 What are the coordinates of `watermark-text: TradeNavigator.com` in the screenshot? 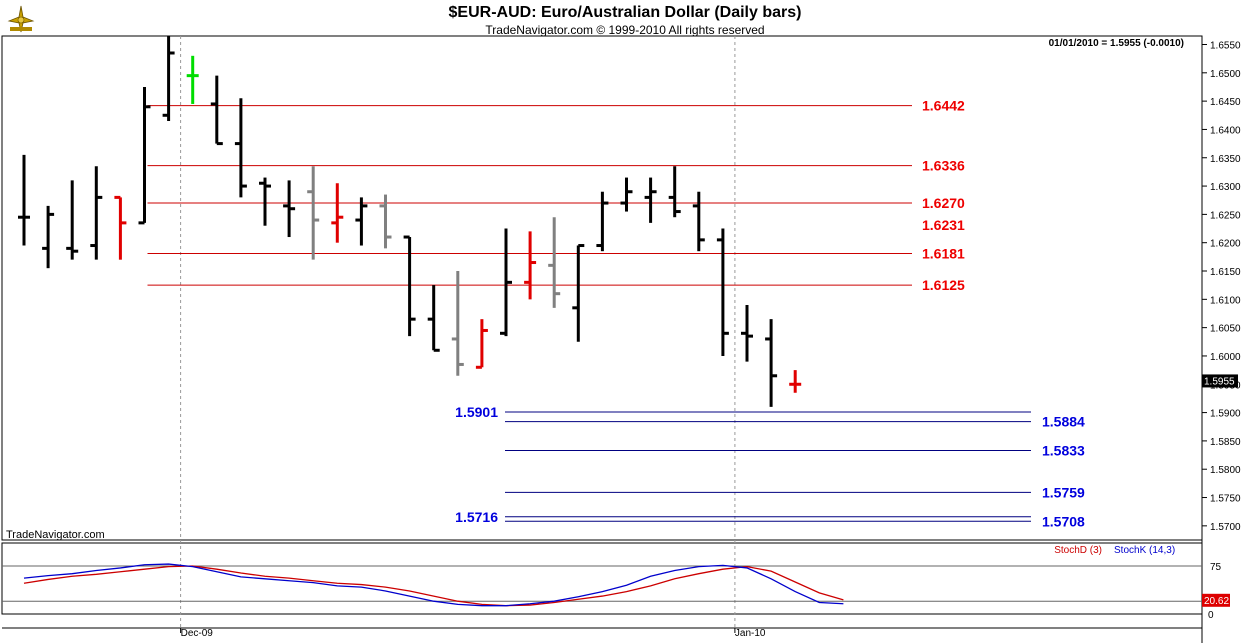 It's located at (55, 535).